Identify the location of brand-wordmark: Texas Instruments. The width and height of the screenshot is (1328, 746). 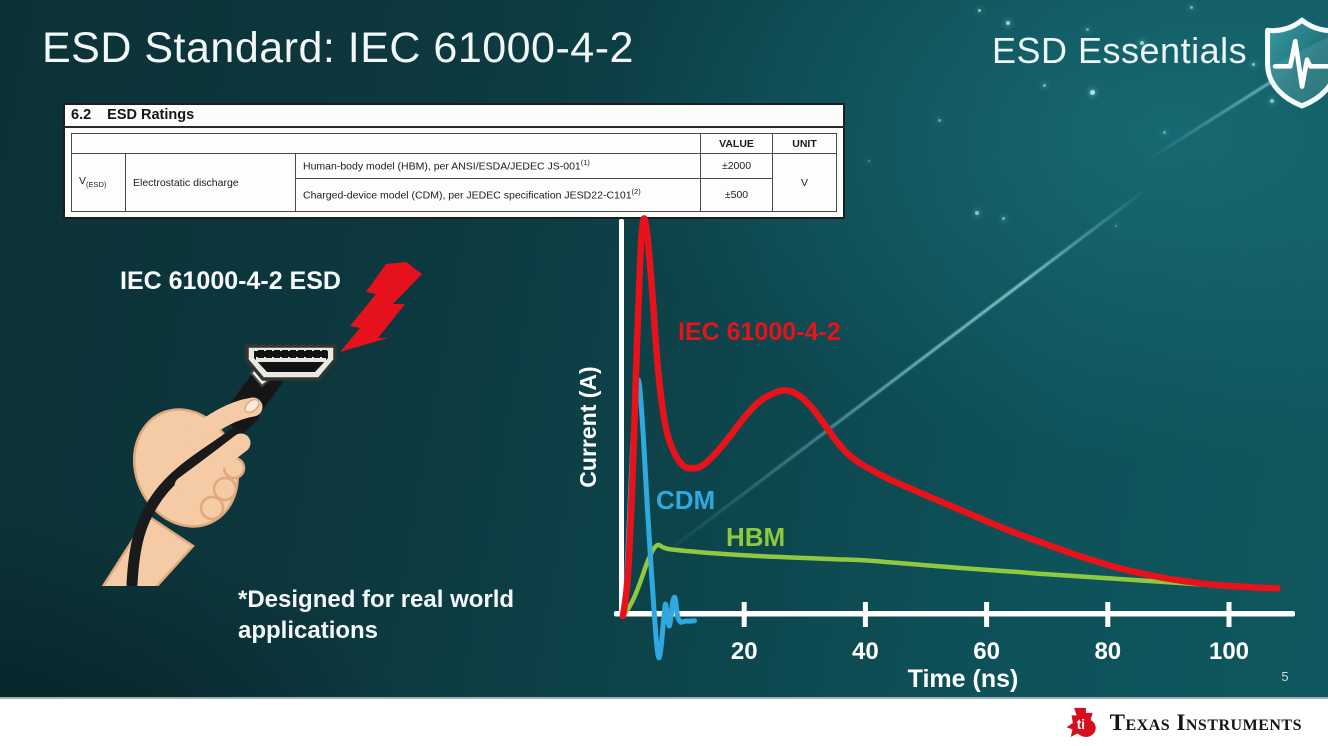
(1205, 722).